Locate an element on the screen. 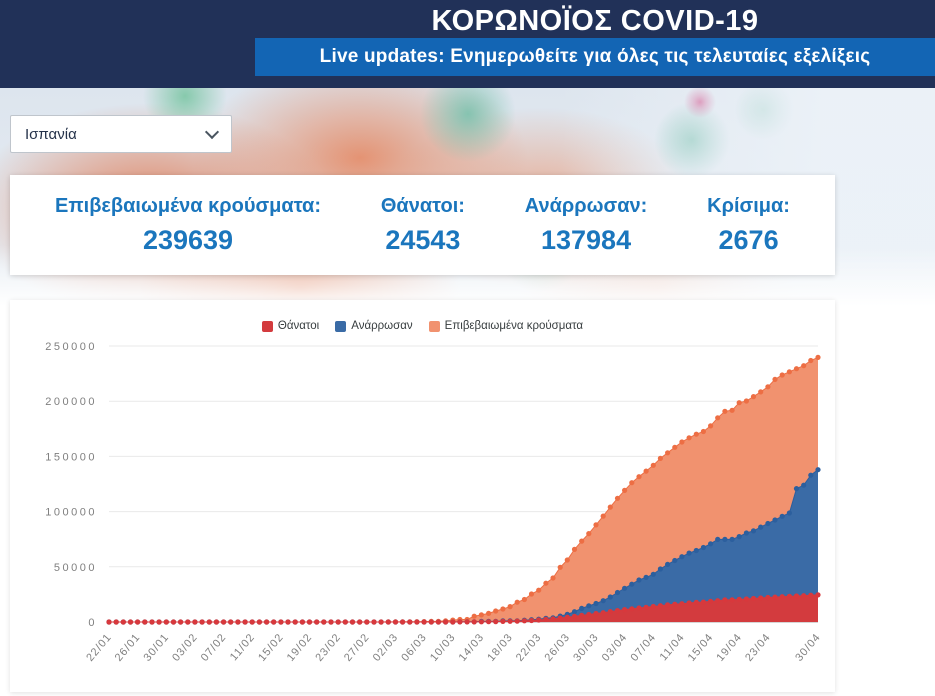  svg-text: 10/03 is located at coordinates (443, 647).